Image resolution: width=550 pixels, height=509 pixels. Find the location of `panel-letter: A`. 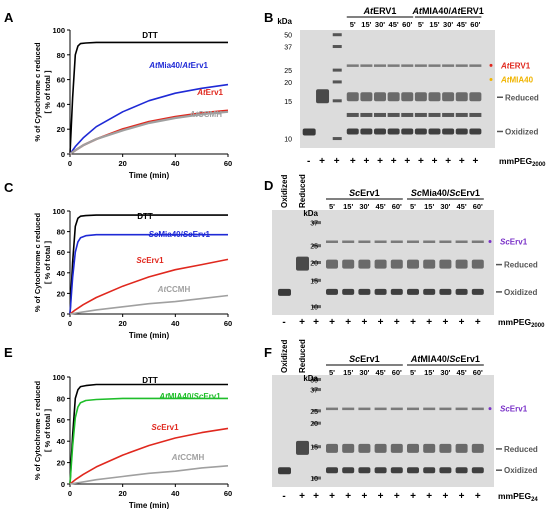

panel-letter: A is located at coordinates (9, 17).